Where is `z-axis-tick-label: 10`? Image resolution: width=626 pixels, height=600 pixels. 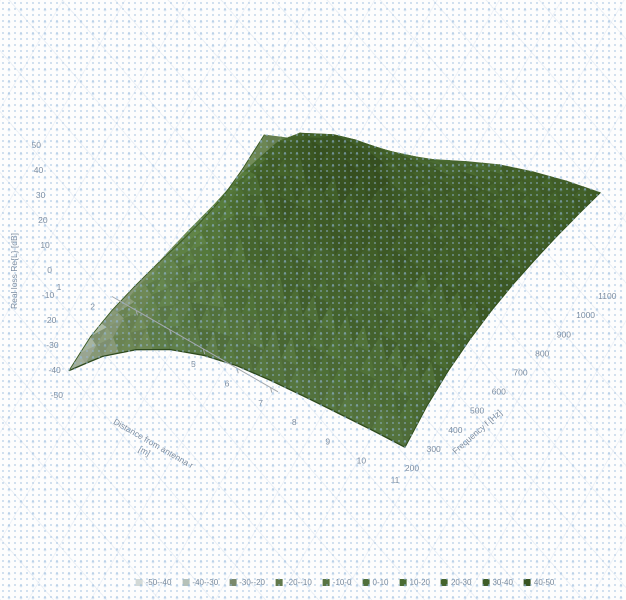 z-axis-tick-label: 10 is located at coordinates (45, 245).